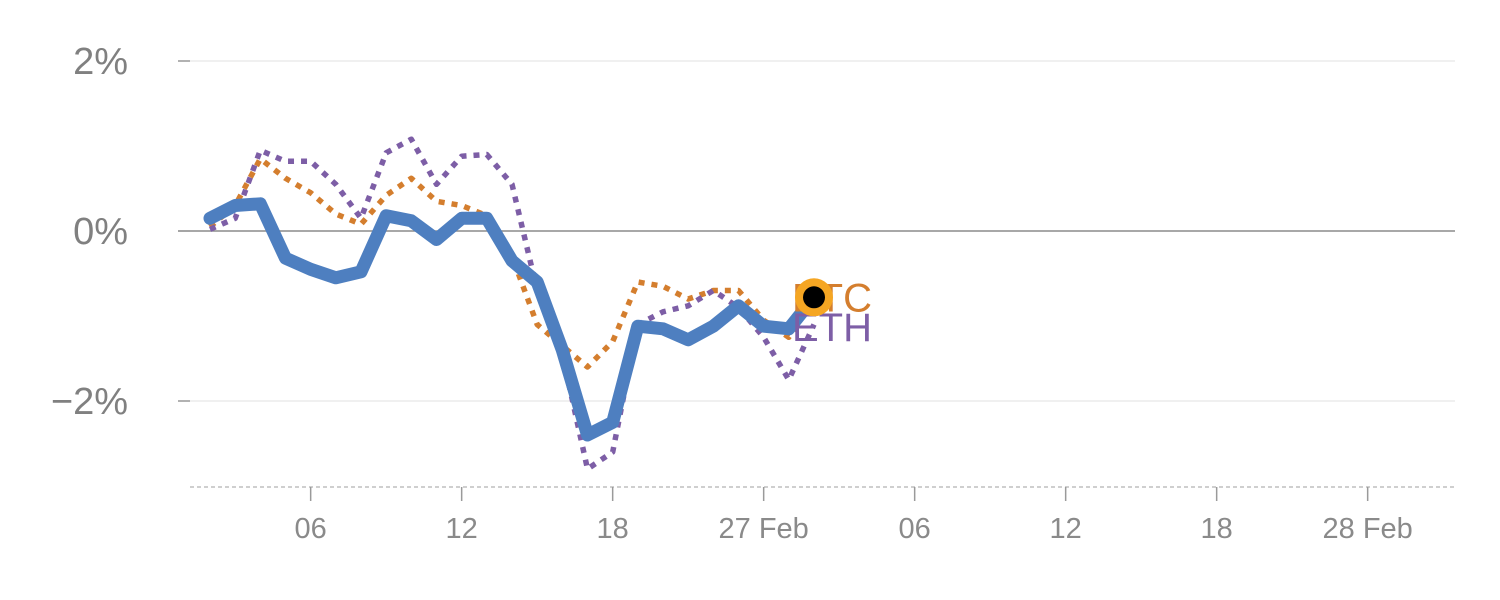 This screenshot has width=1500, height=600. Describe the element at coordinates (100, 62) in the screenshot. I see `y-tick-label: 2%` at that location.